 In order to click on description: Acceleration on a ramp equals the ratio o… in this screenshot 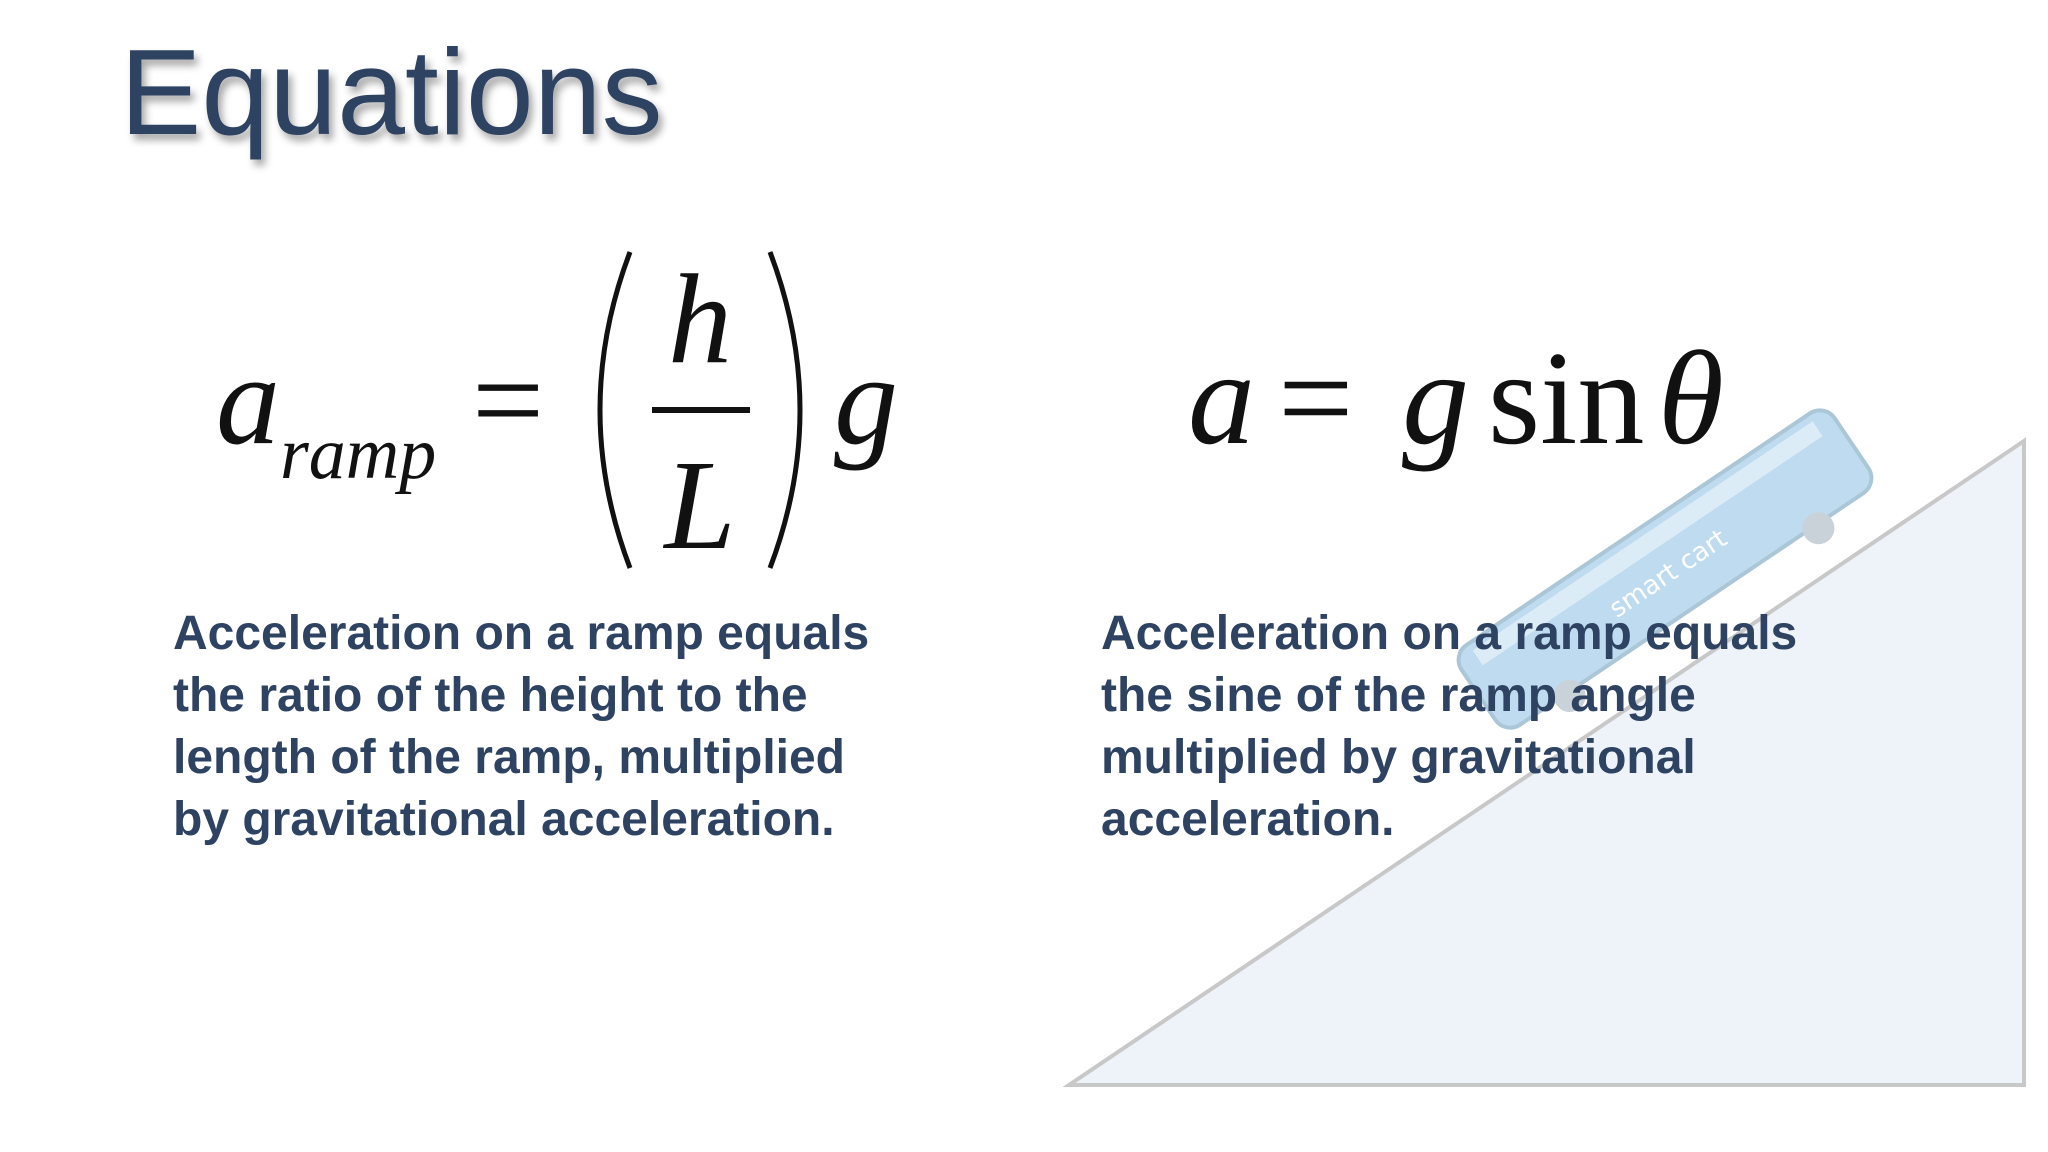, I will do `click(521, 726)`.